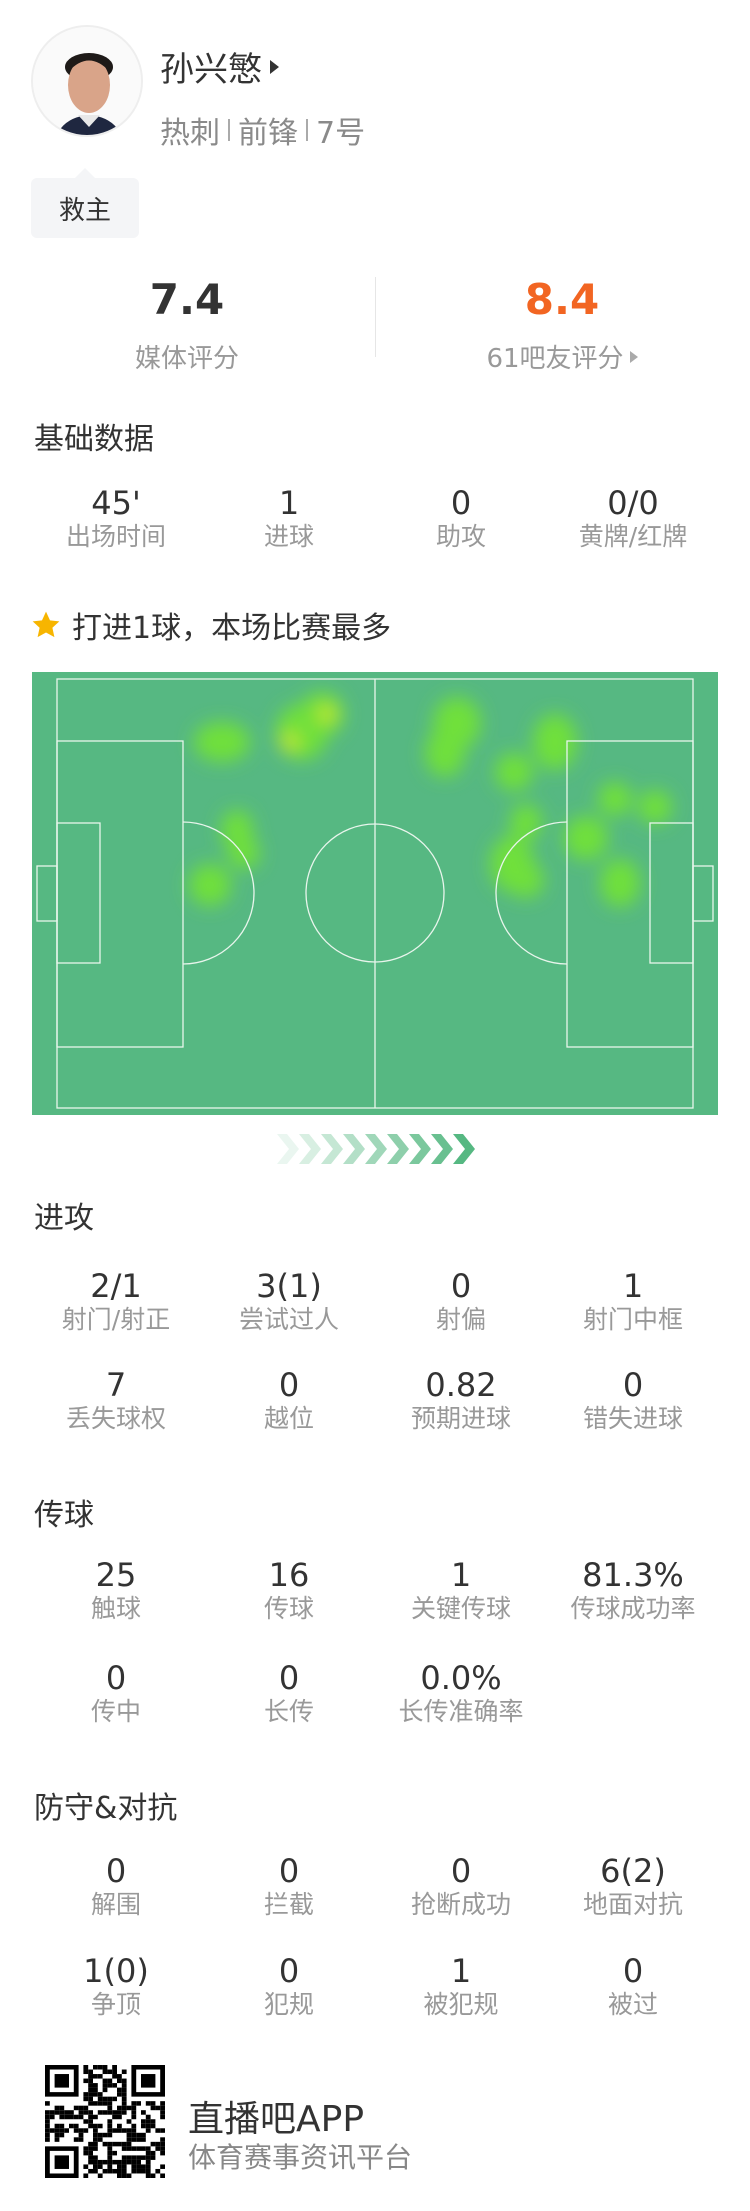 This screenshot has height=2211, width=750. Describe the element at coordinates (288, 1608) in the screenshot. I see `stat-label: 传球` at that location.